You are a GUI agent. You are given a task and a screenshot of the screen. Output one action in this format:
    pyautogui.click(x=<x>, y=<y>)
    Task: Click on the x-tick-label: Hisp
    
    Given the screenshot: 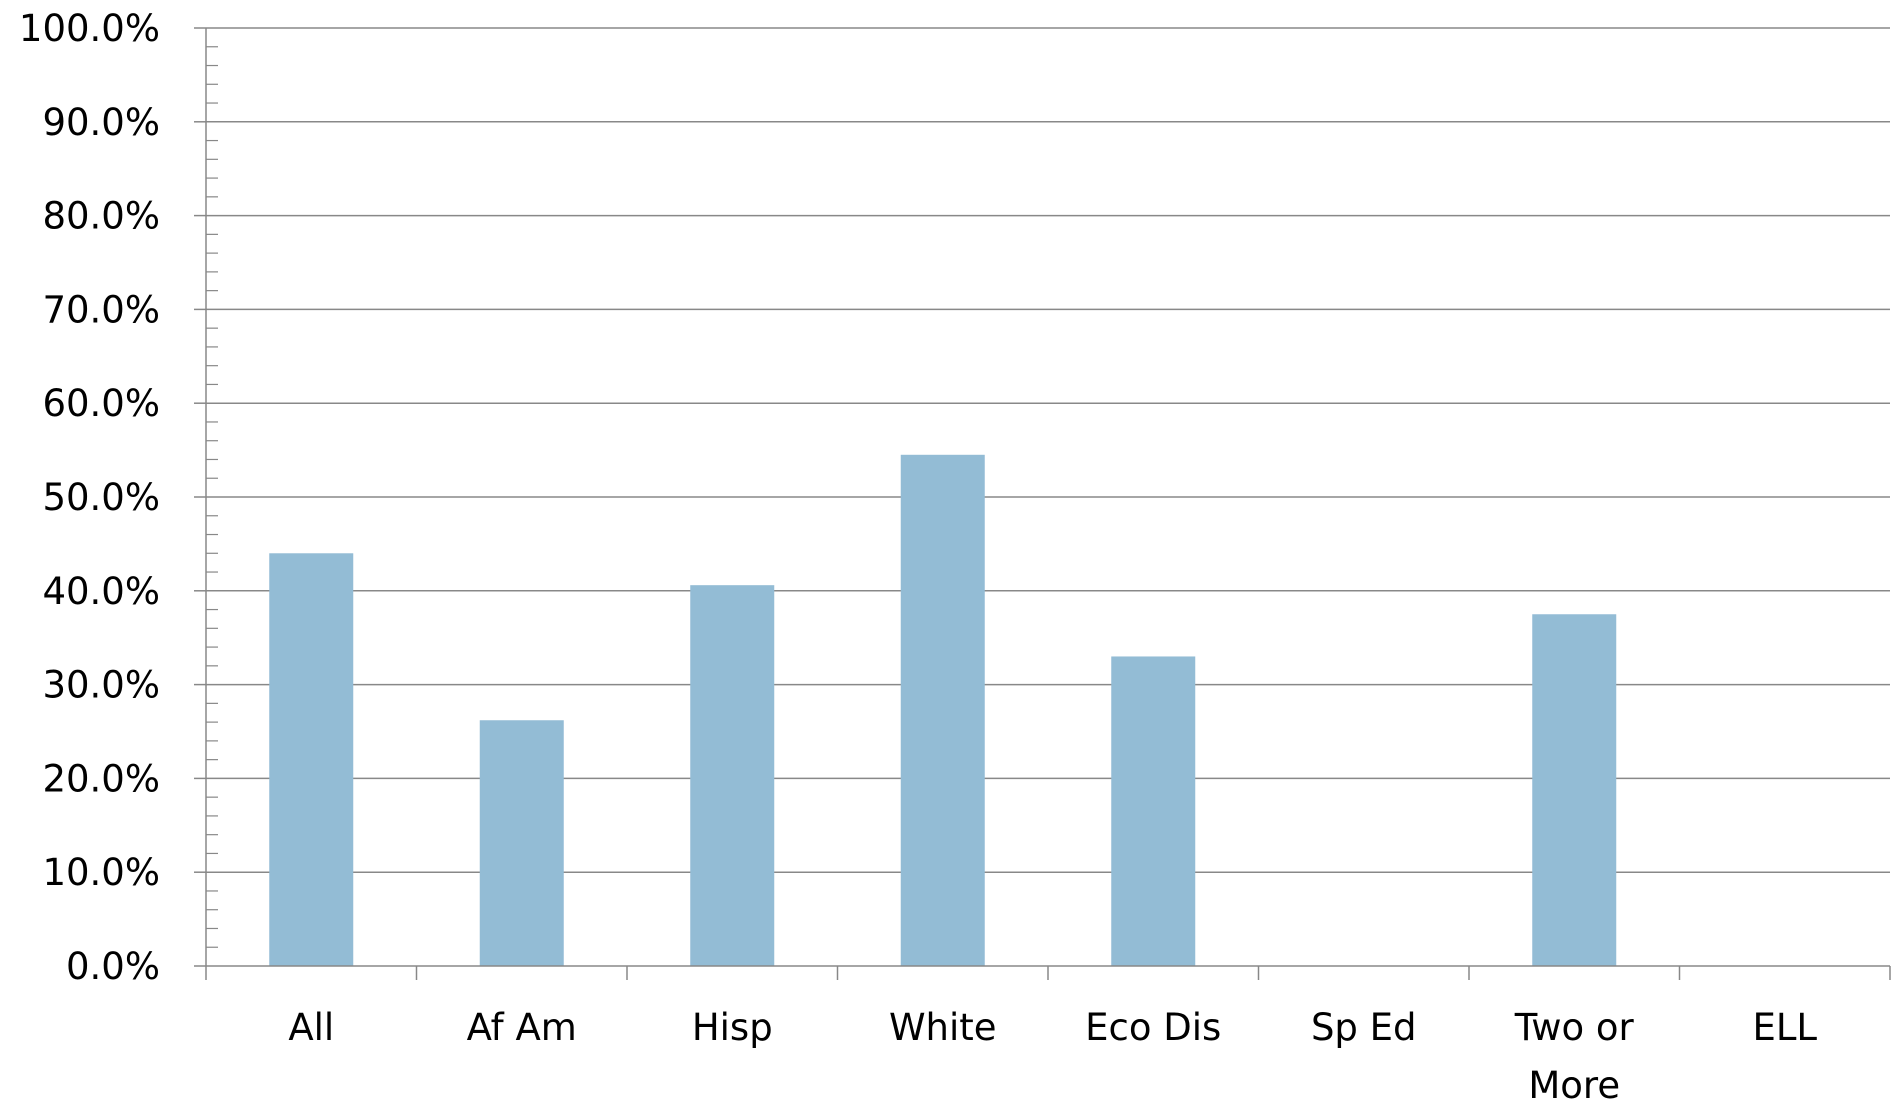 What is the action you would take?
    pyautogui.click(x=732, y=1027)
    